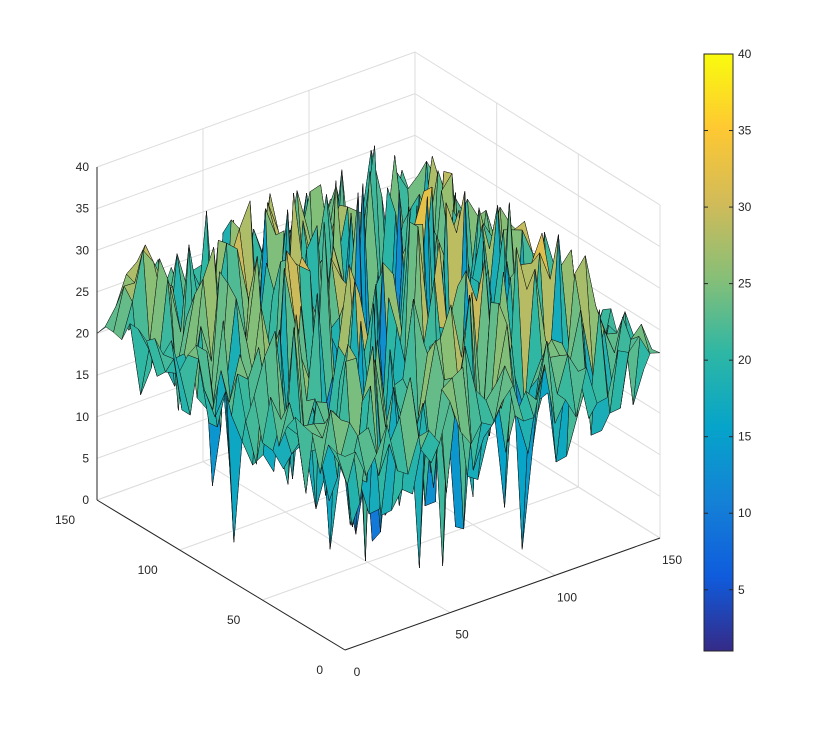 The width and height of the screenshot is (831, 732). I want to click on z-tick-label: 35, so click(83, 209).